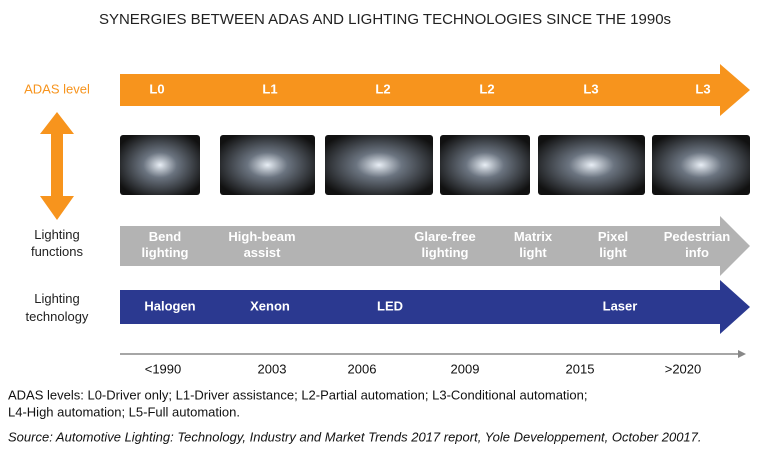 This screenshot has width=770, height=454. I want to click on function-label: Matrix light, so click(533, 244).